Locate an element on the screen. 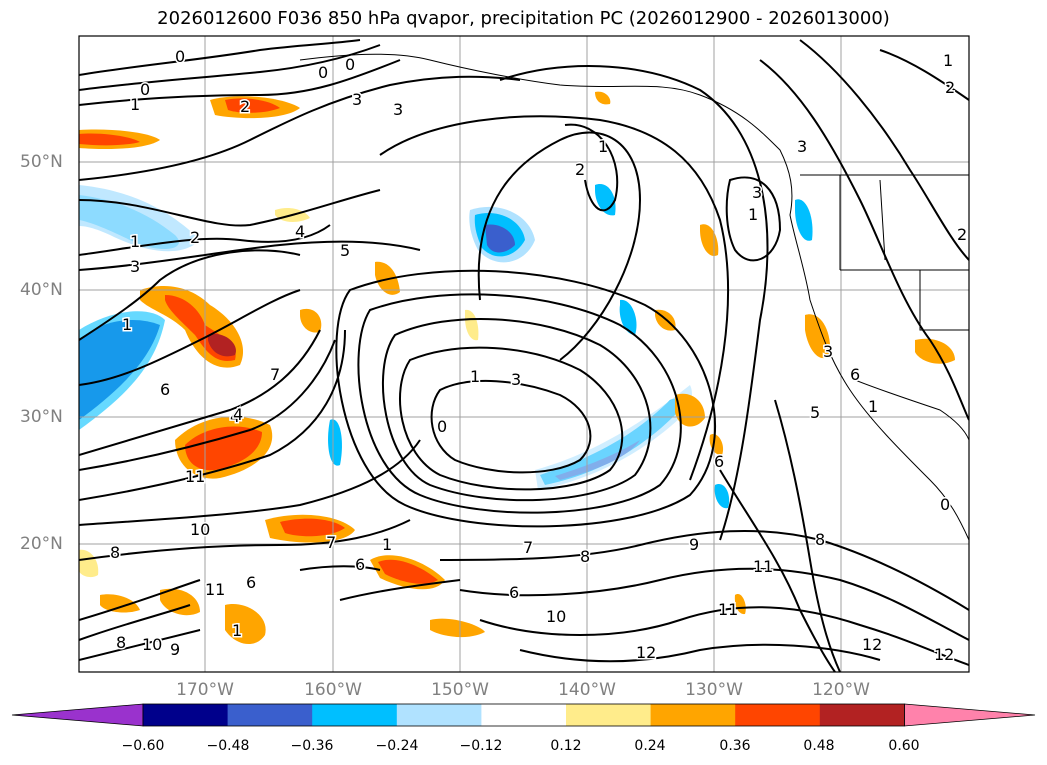 This screenshot has height=765, width=1047. fill-red-nw is located at coordinates (109, 139).